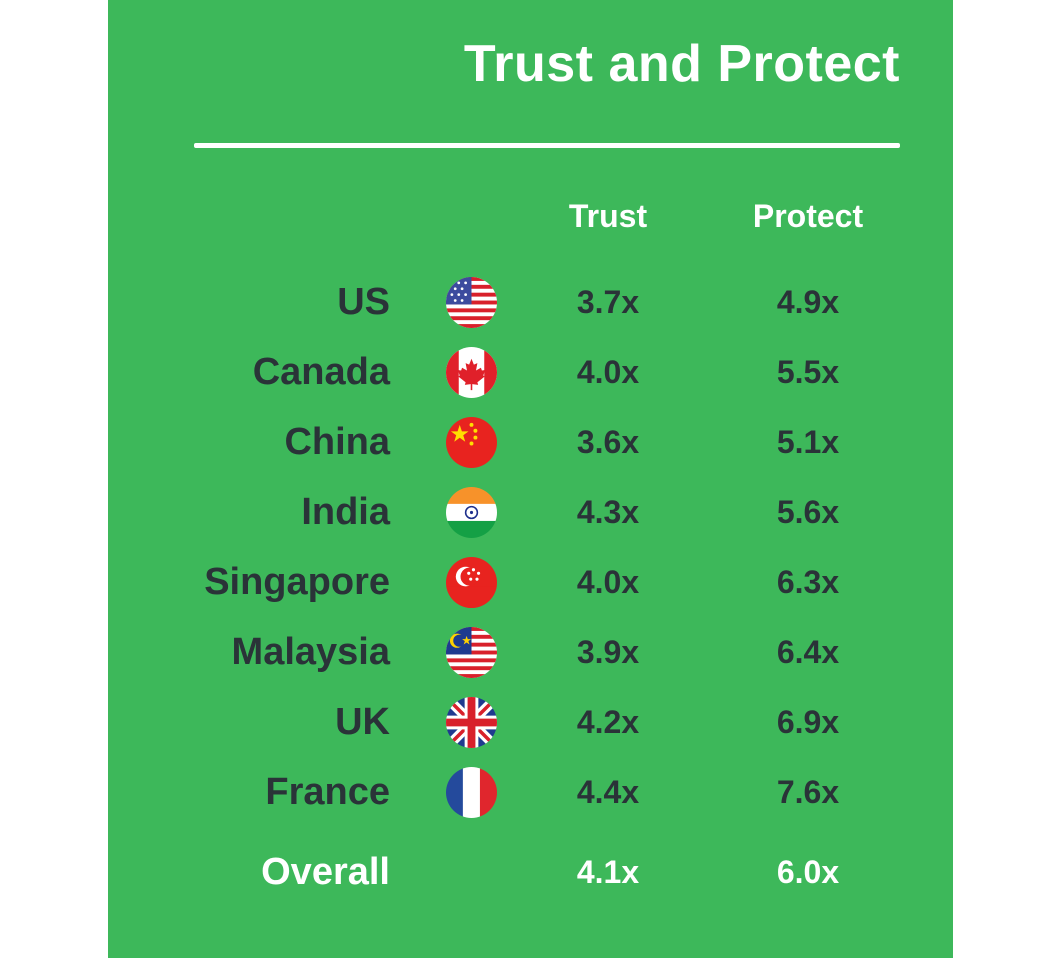 The width and height of the screenshot is (1060, 958). What do you see at coordinates (471, 512) in the screenshot?
I see `india-flag-icon` at bounding box center [471, 512].